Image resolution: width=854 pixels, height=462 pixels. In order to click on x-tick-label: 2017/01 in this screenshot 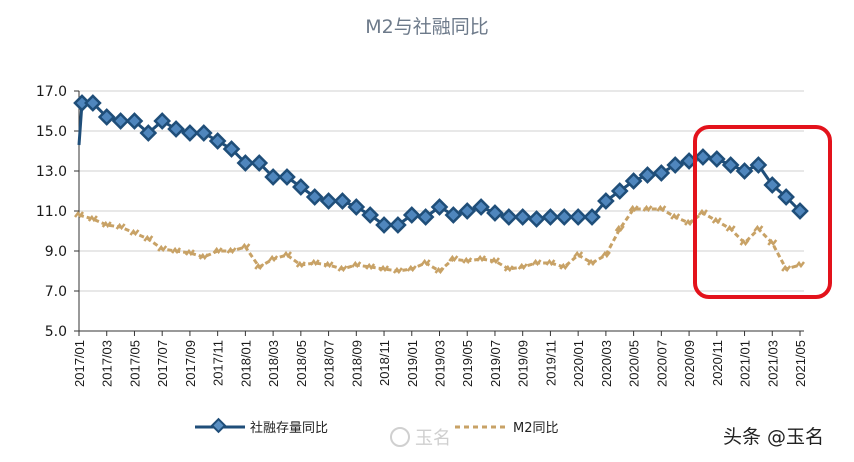, I will do `click(79, 363)`.